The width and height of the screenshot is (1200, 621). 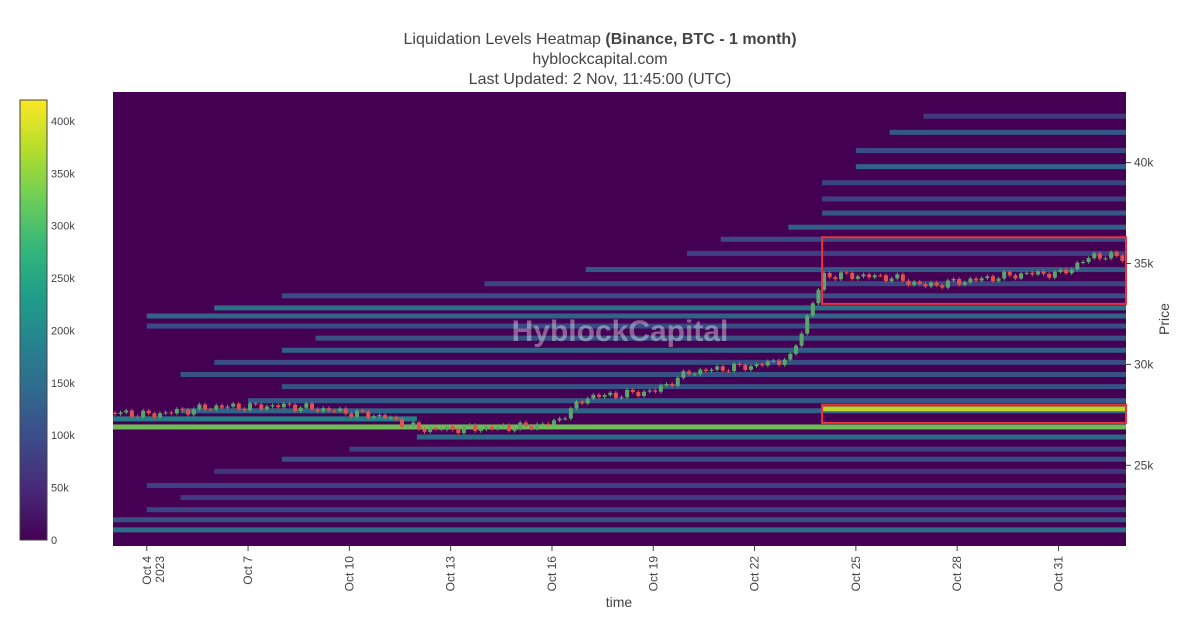 I want to click on colorbar-ticks: 0 50k 100k 150k 200k 250k 300k 350k 400k, so click(x=63, y=331).